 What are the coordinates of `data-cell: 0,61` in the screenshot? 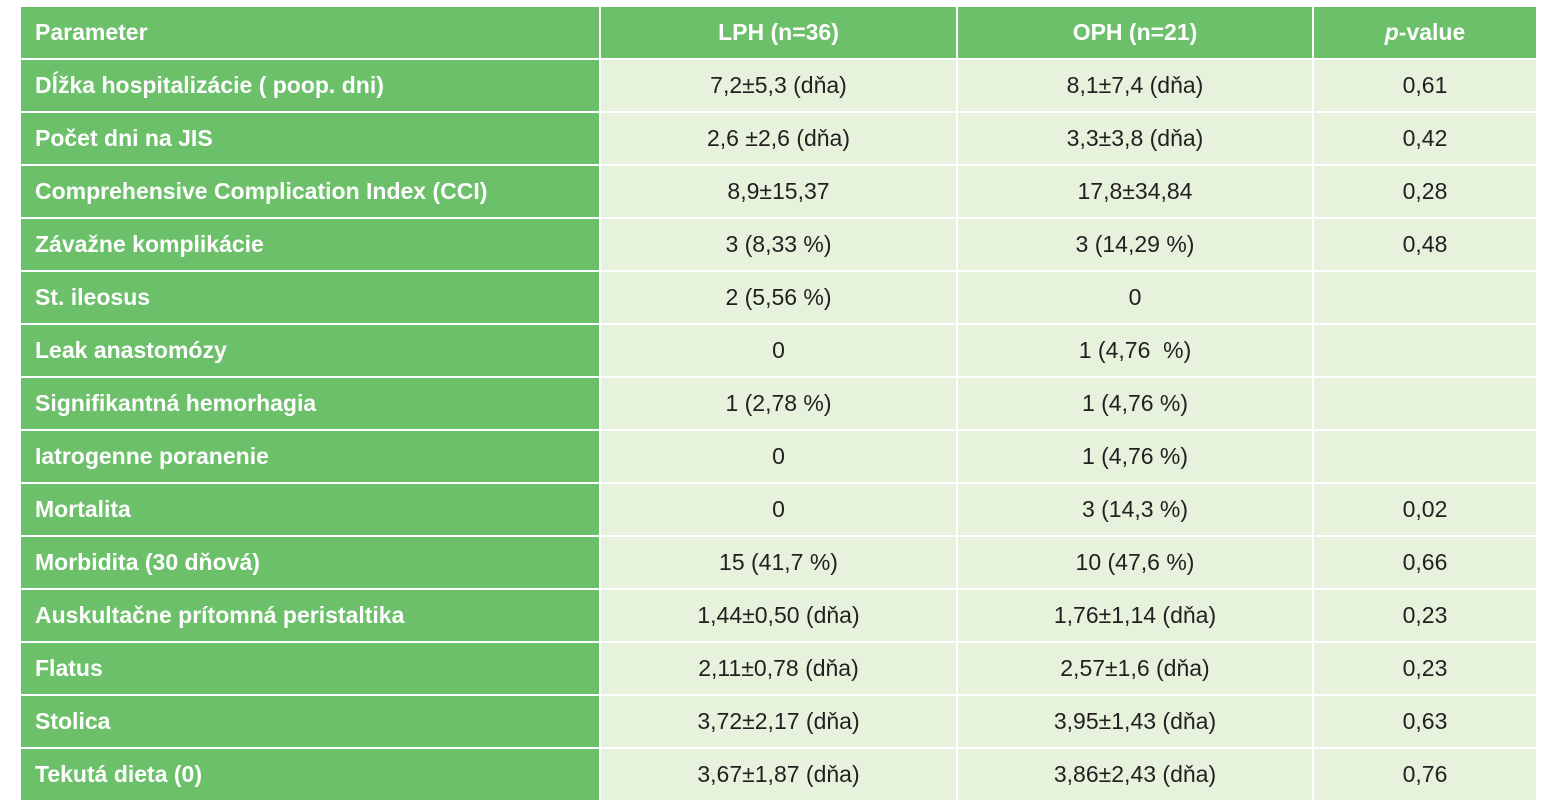 It's located at (1425, 85).